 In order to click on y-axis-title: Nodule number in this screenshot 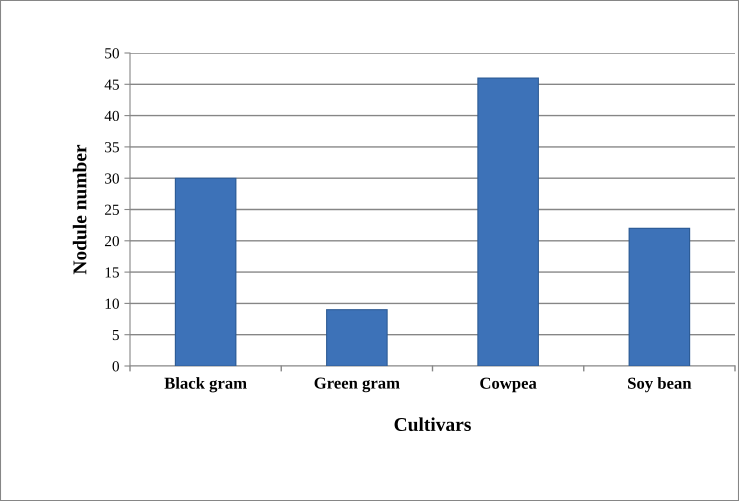, I will do `click(79, 209)`.